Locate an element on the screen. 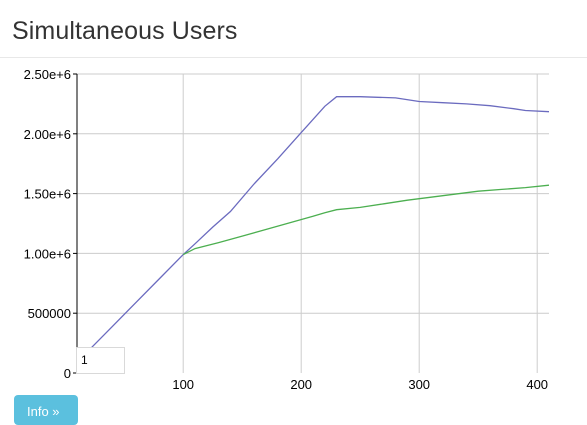  y-tick-label: 1.50e+6 is located at coordinates (47, 194).